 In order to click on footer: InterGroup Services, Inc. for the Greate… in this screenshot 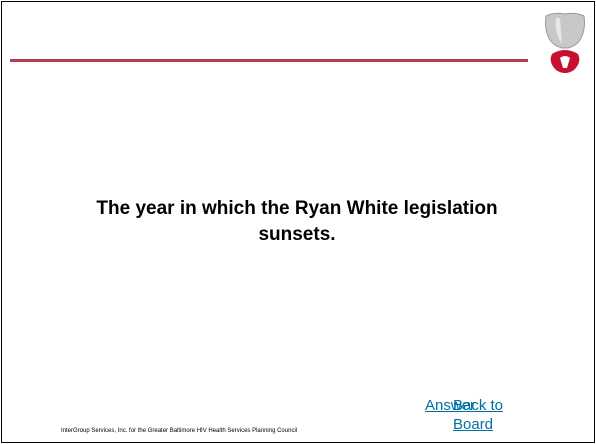, I will do `click(179, 431)`.